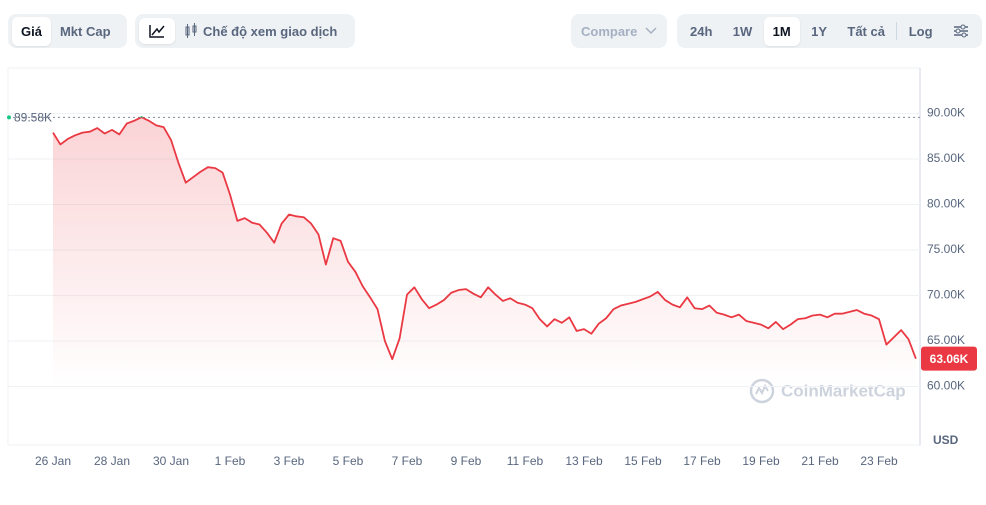  What do you see at coordinates (407, 461) in the screenshot?
I see `x-tick-label: 7 Feb` at bounding box center [407, 461].